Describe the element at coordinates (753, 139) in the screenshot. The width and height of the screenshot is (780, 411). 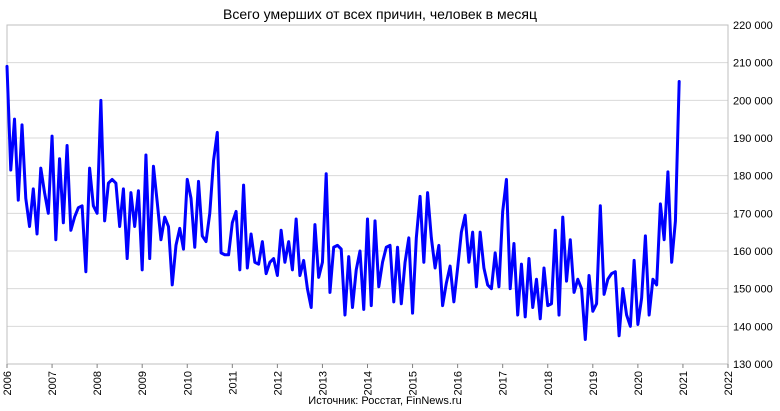
I see `y-tick-label: 190 000` at that location.